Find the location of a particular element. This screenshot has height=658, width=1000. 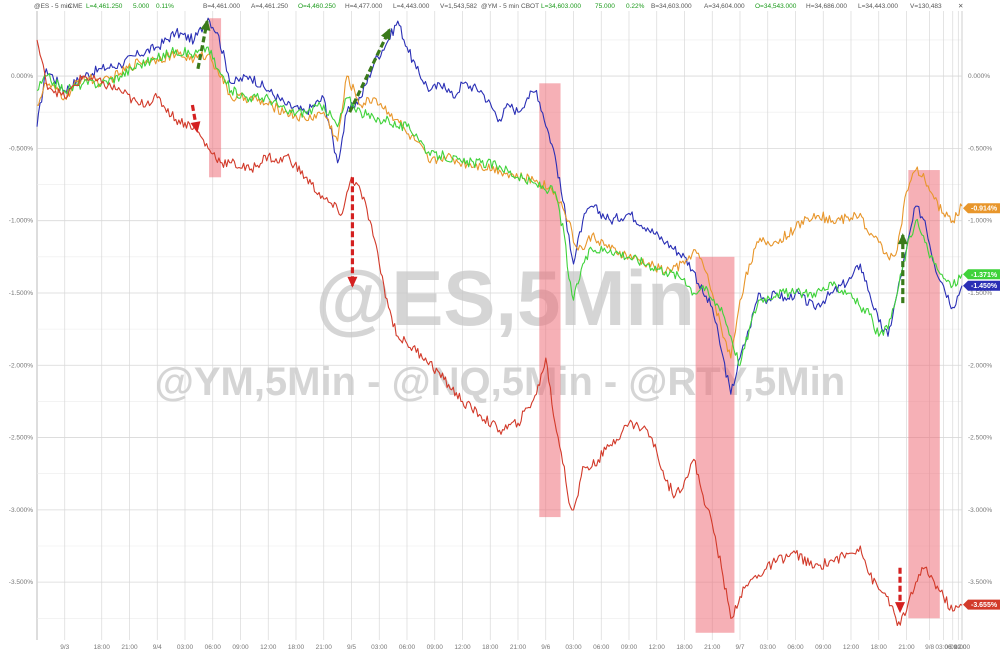

es-vol: V=1,543,582 is located at coordinates (458, 6).